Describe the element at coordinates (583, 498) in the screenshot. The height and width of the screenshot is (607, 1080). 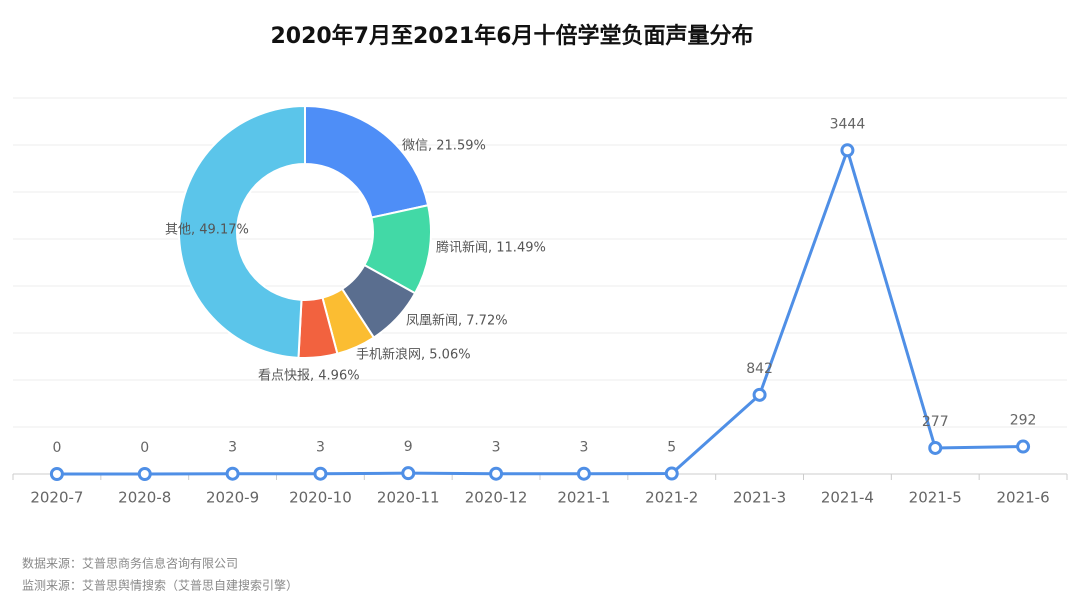
I see `x-tick-label: 2021-1` at that location.